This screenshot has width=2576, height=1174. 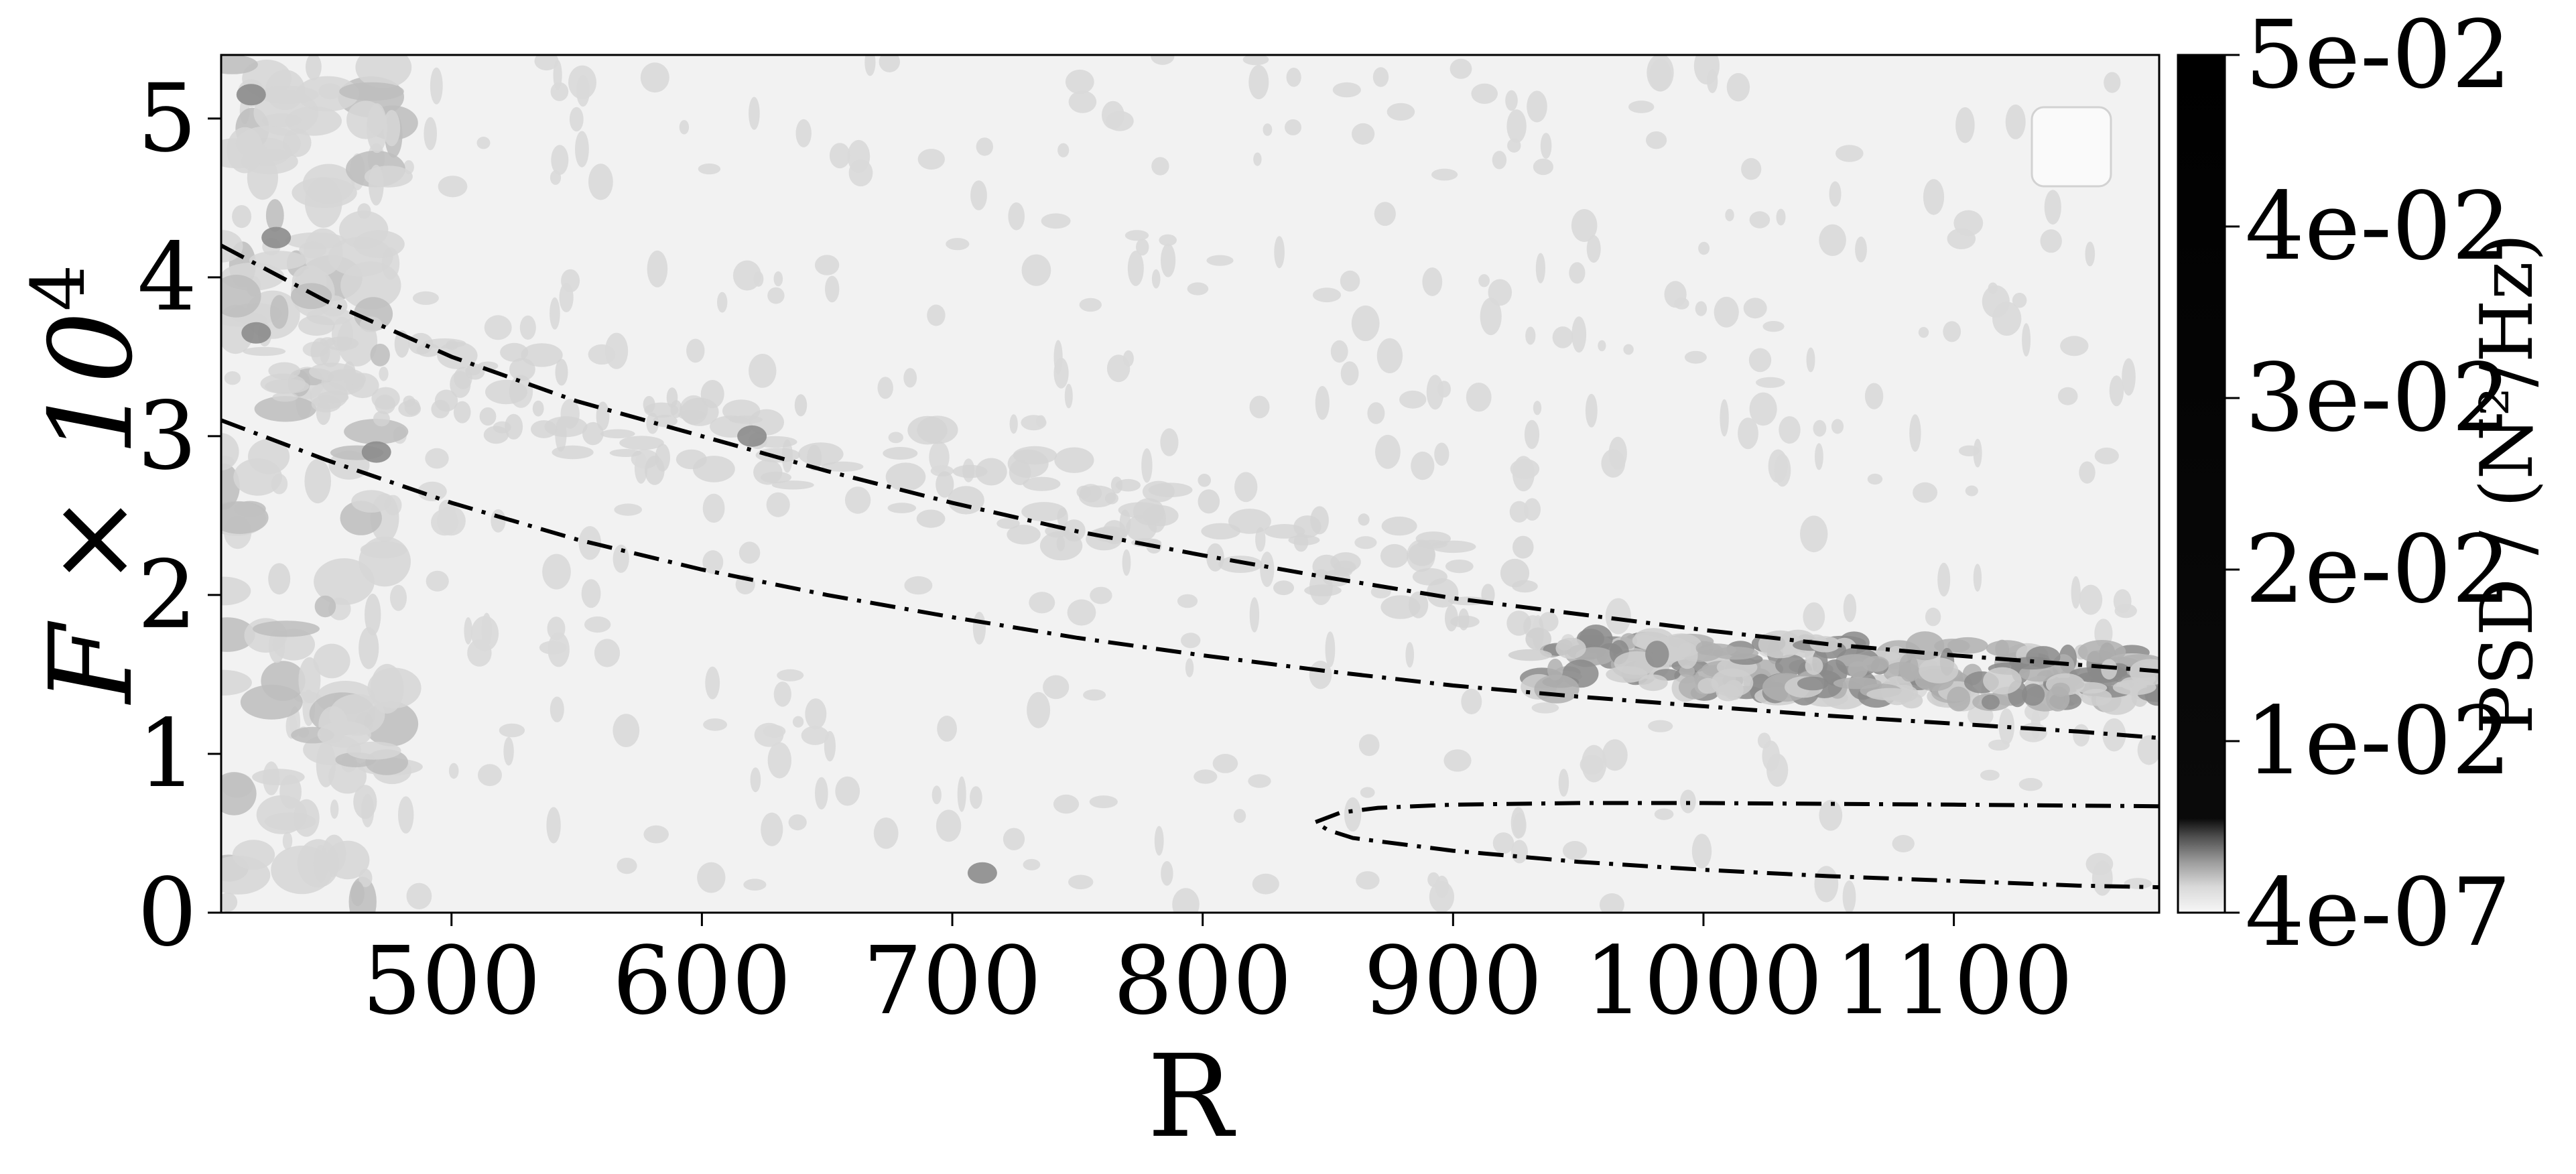 I want to click on x-tick-label: 1000, so click(x=1703, y=982).